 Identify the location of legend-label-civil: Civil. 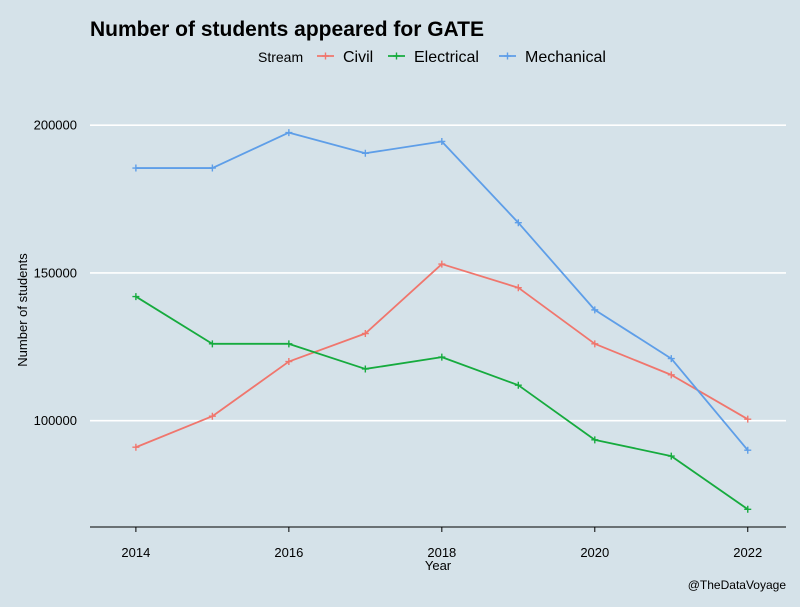
(358, 57).